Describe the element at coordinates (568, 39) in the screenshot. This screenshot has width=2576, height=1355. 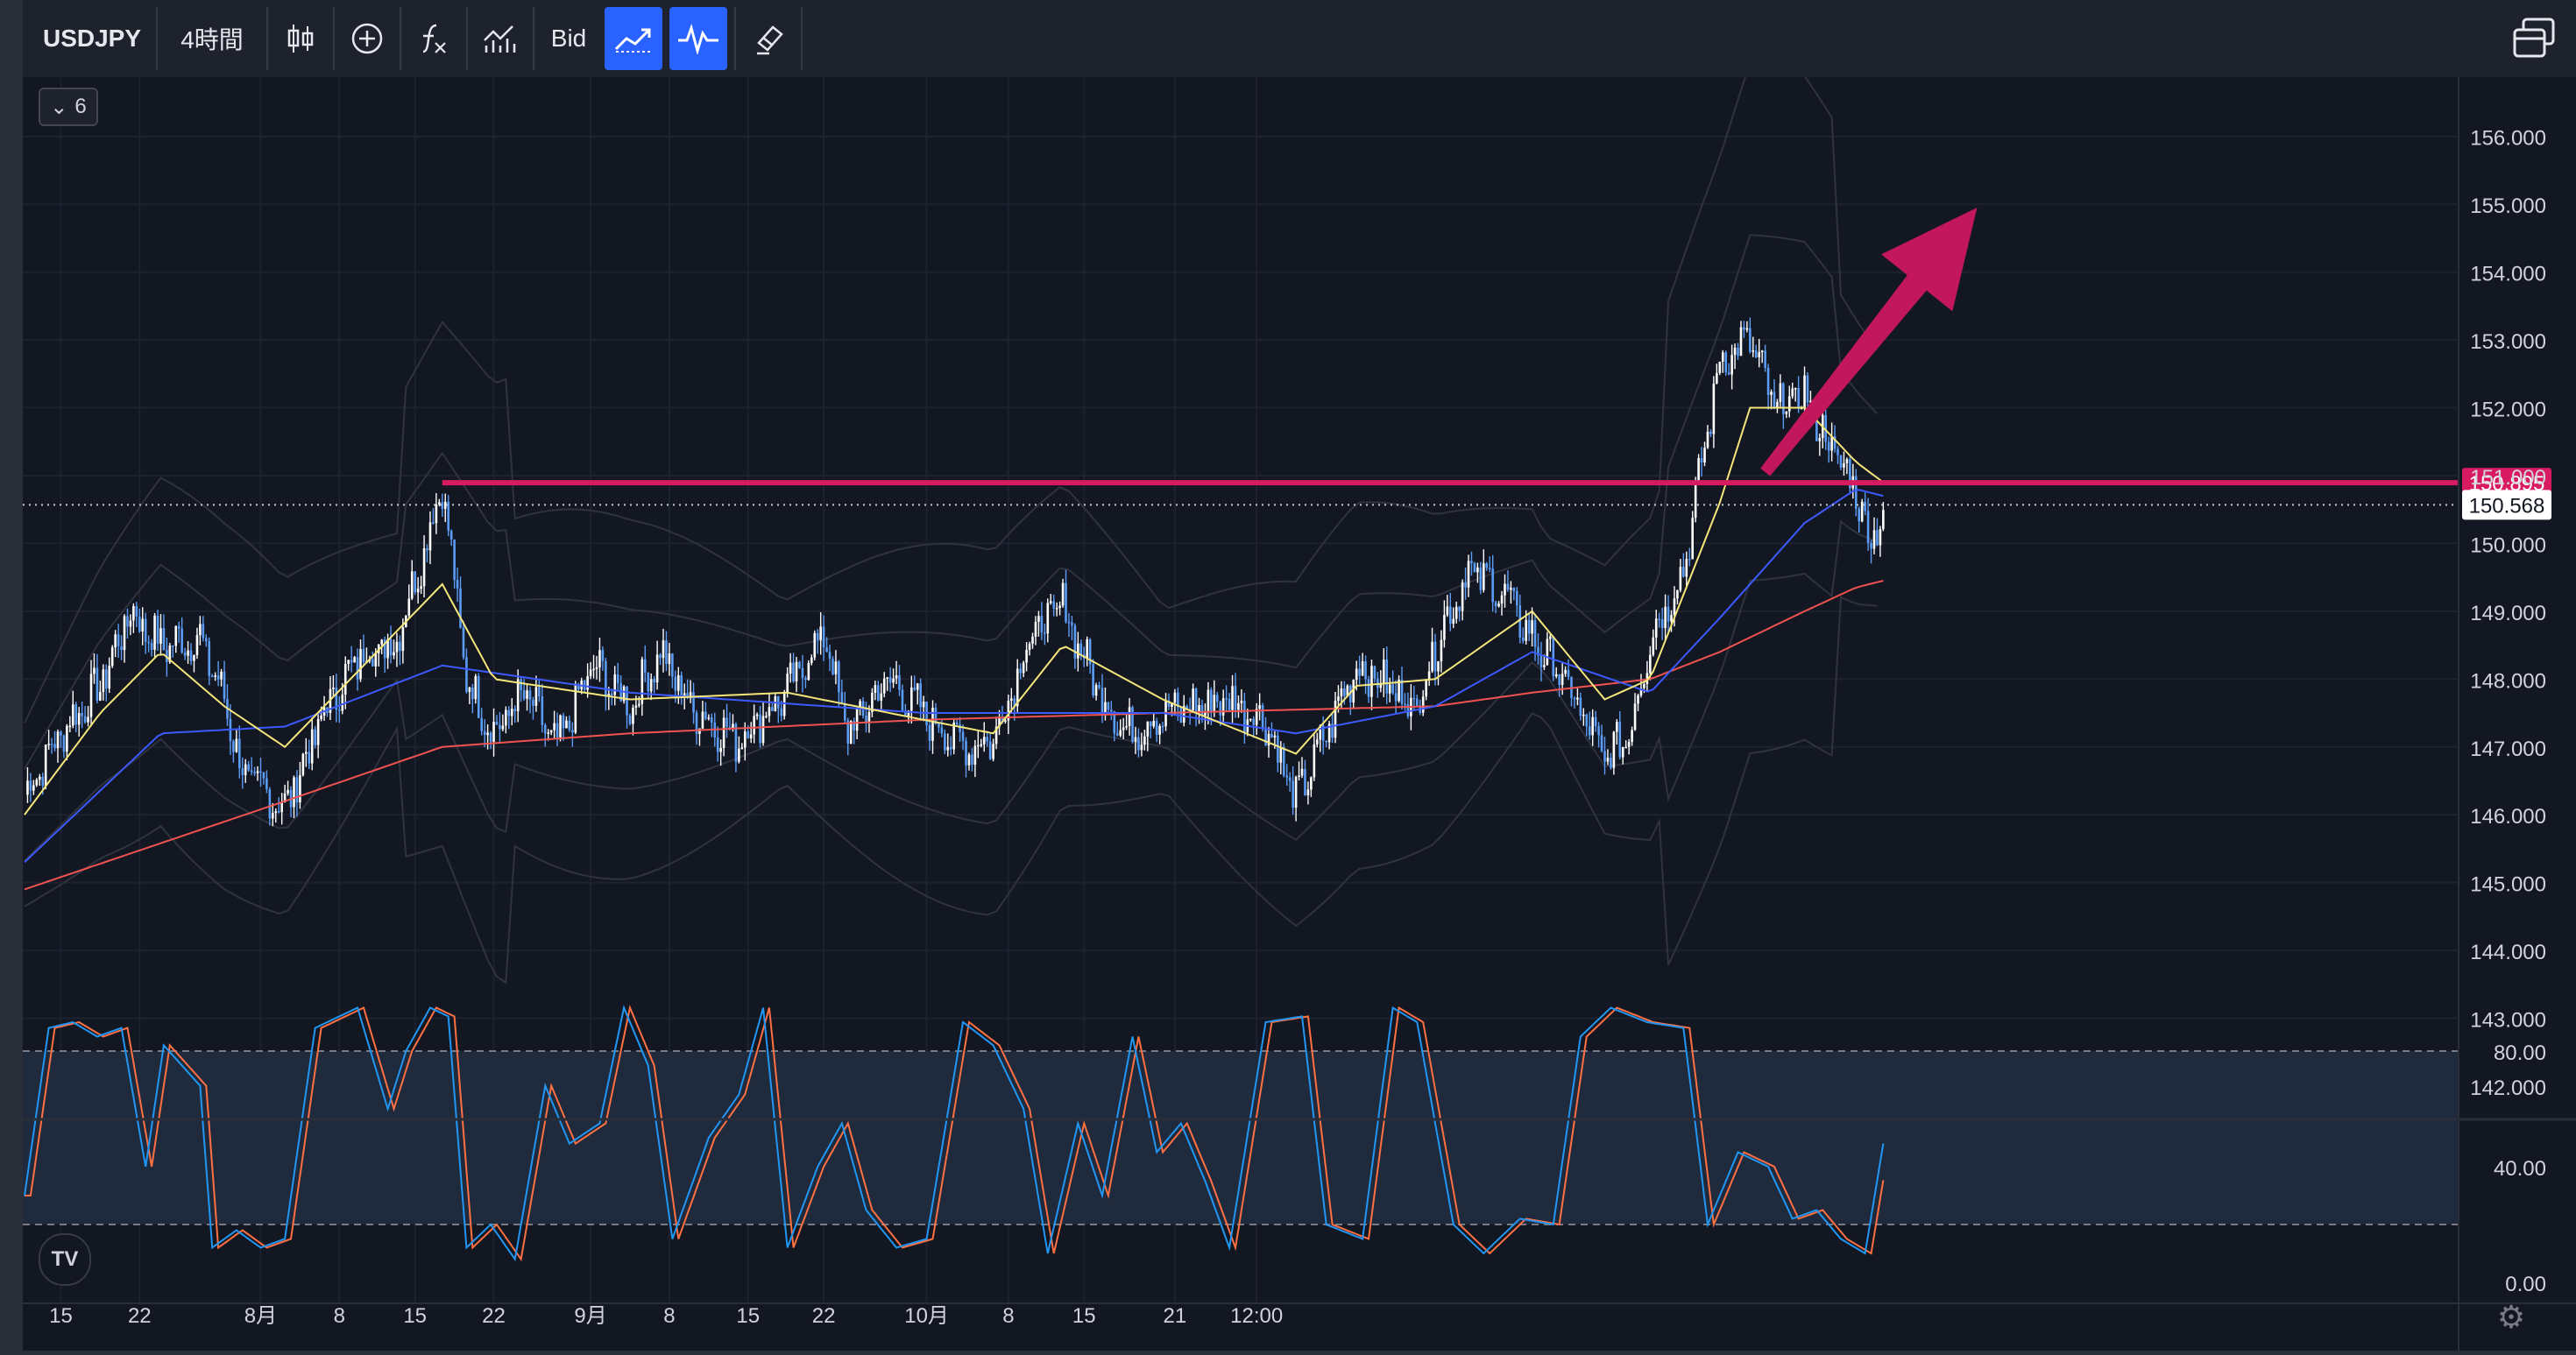
I see `price-source-button: Bid` at that location.